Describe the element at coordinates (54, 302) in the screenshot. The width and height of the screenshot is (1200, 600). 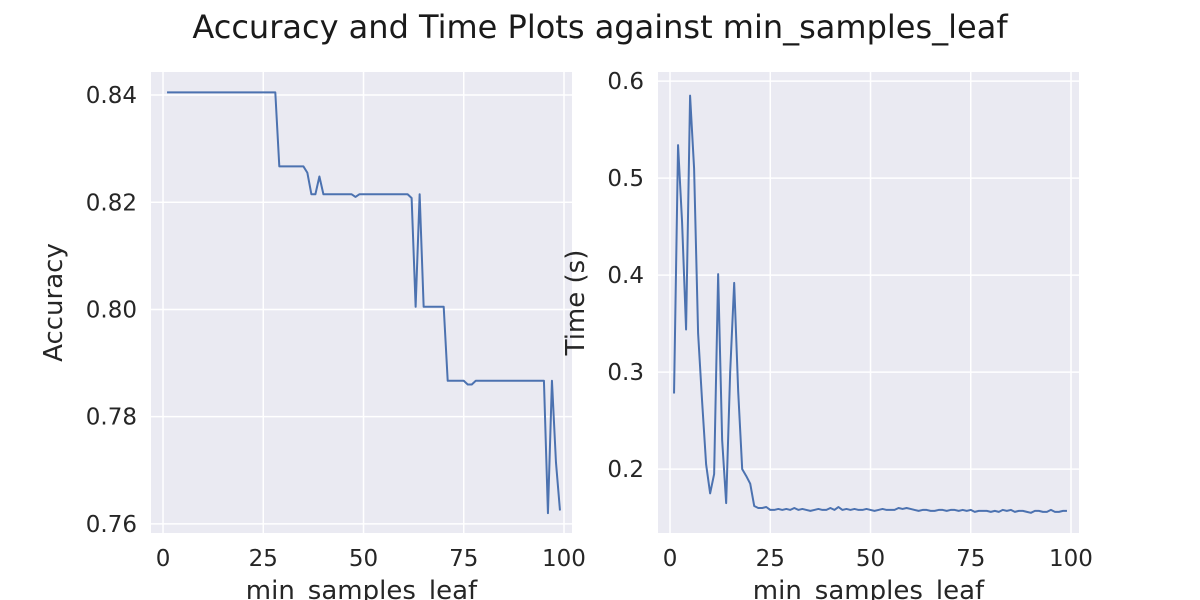
I see `accuracy-y-axis-label: Accuracy` at that location.